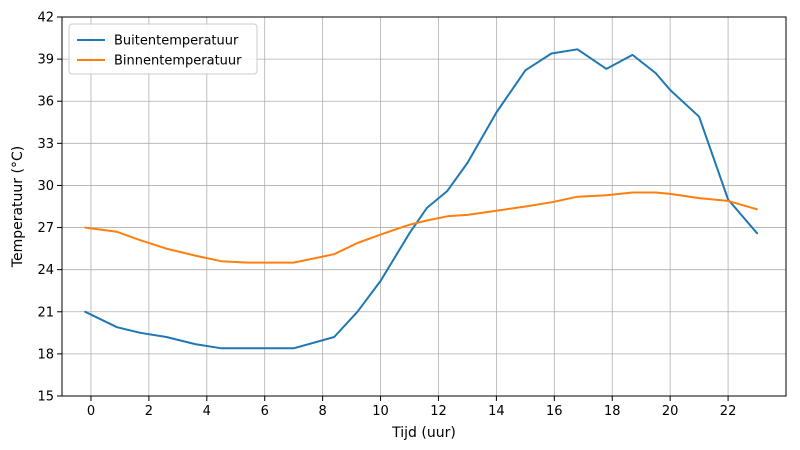 The image size is (800, 450). What do you see at coordinates (265, 411) in the screenshot?
I see `x-tick-label: 6` at bounding box center [265, 411].